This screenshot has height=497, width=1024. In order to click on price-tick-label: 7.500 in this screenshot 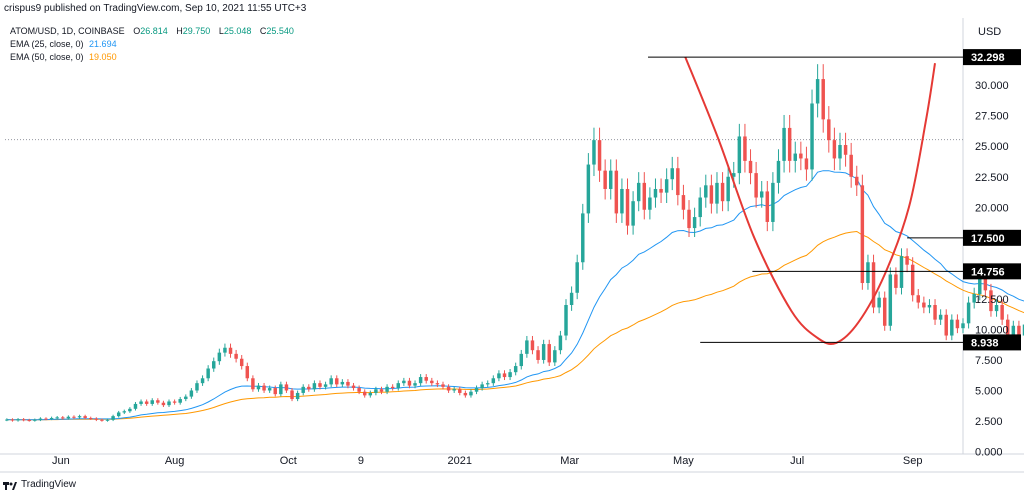, I will do `click(989, 361)`.